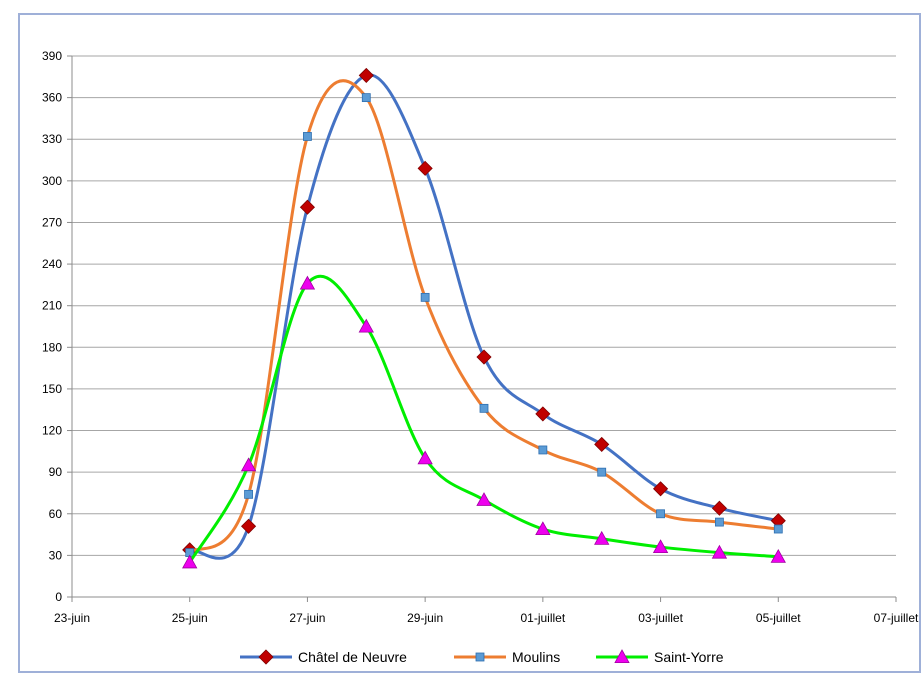  What do you see at coordinates (52, 326) in the screenshot?
I see `y-tick-labels: 0 30 60 90 120 150 180 210 240 270 300 330 360 390` at bounding box center [52, 326].